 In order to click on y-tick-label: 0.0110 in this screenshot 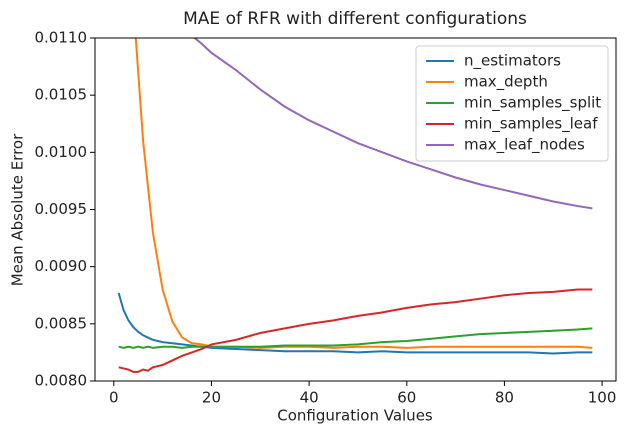, I will do `click(61, 38)`.